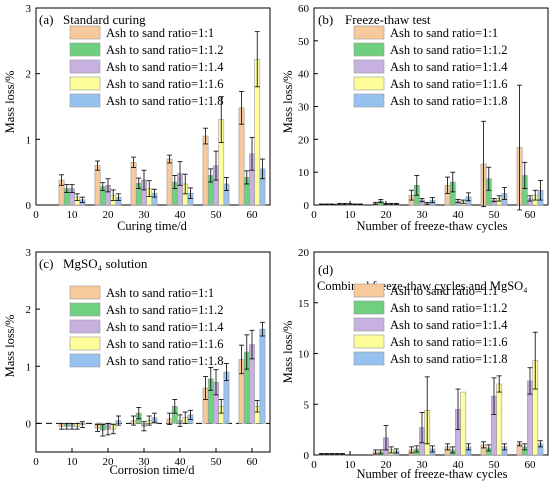  Describe the element at coordinates (304, 173) in the screenshot. I see `y-tick-label: 10` at that location.